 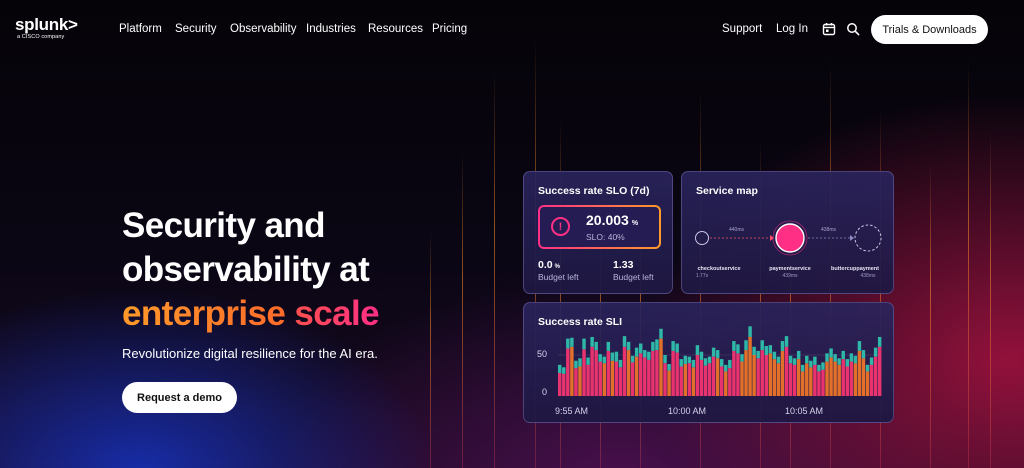 I want to click on latency-label-2: 438ms, so click(x=829, y=230).